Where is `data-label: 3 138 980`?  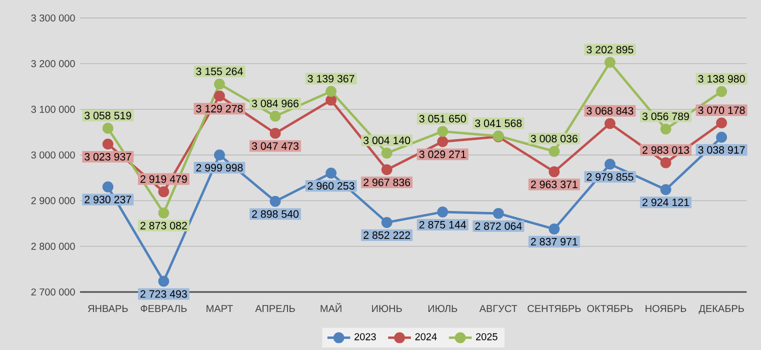 data-label: 3 138 980 is located at coordinates (721, 79).